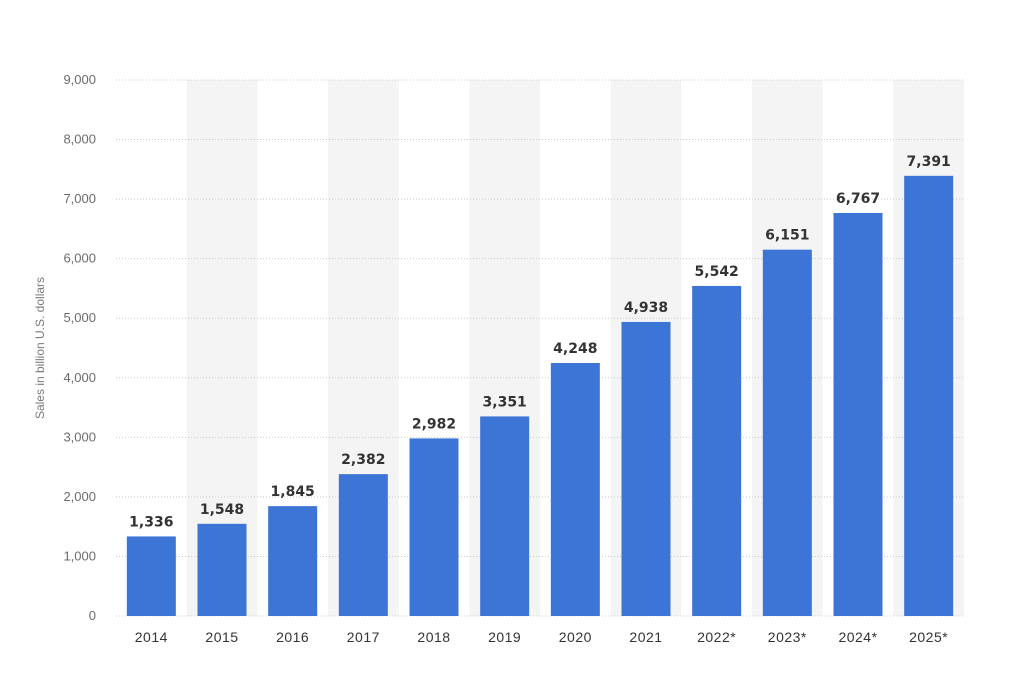  What do you see at coordinates (504, 637) in the screenshot?
I see `x-tick-label: 2019` at bounding box center [504, 637].